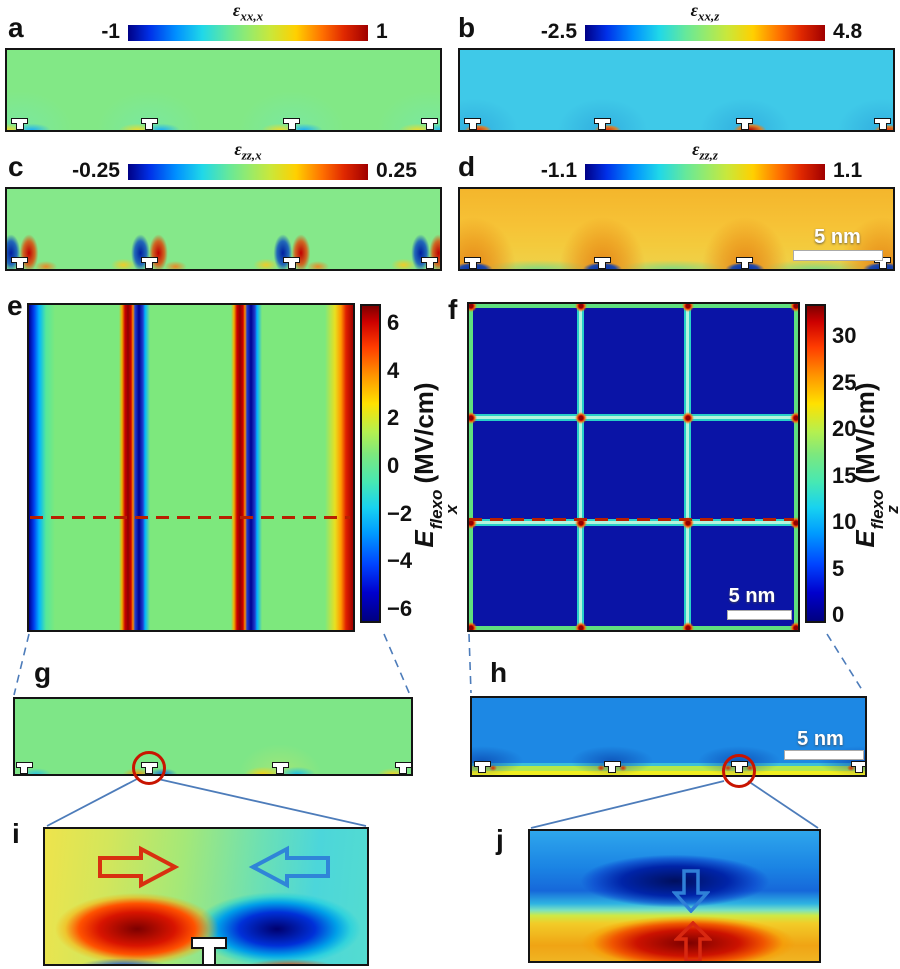 Image resolution: width=900 pixels, height=969 pixels. I want to click on tick: 20, so click(844, 428).